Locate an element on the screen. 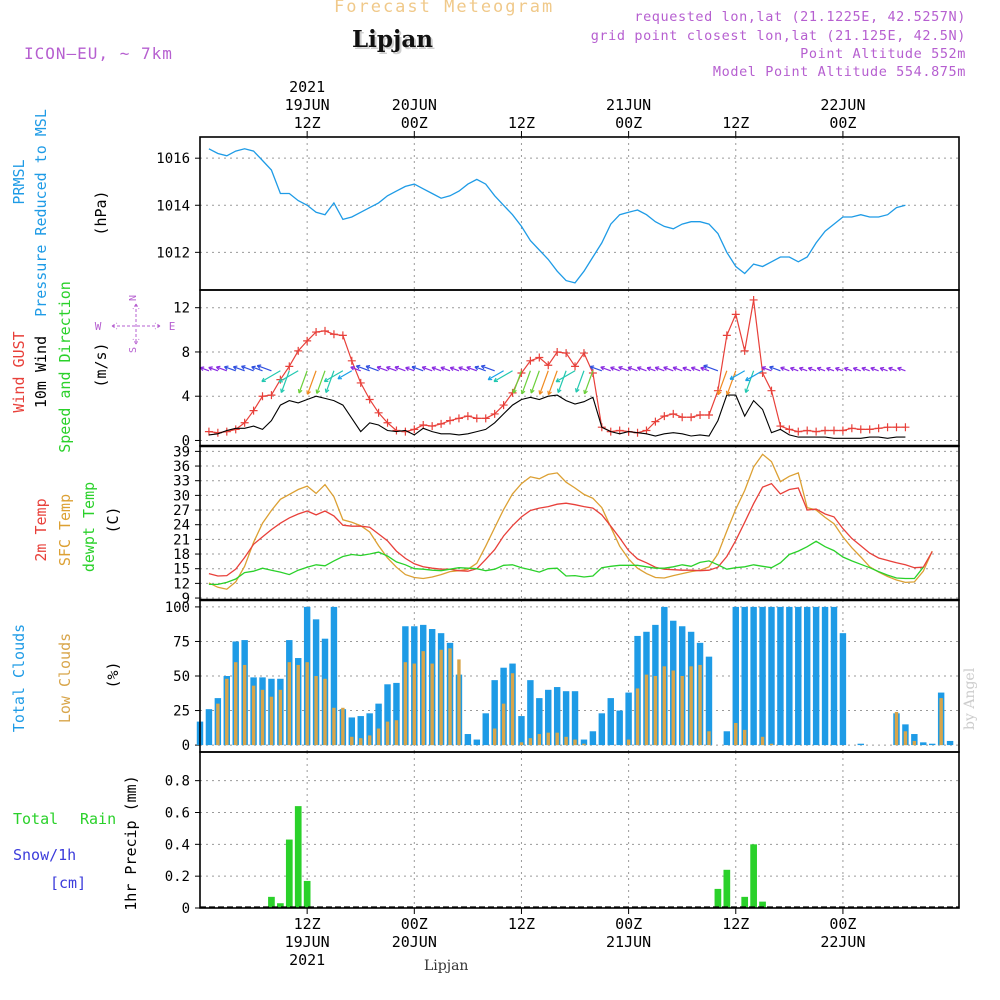  top-axis-date: 19JUN is located at coordinates (307, 105).